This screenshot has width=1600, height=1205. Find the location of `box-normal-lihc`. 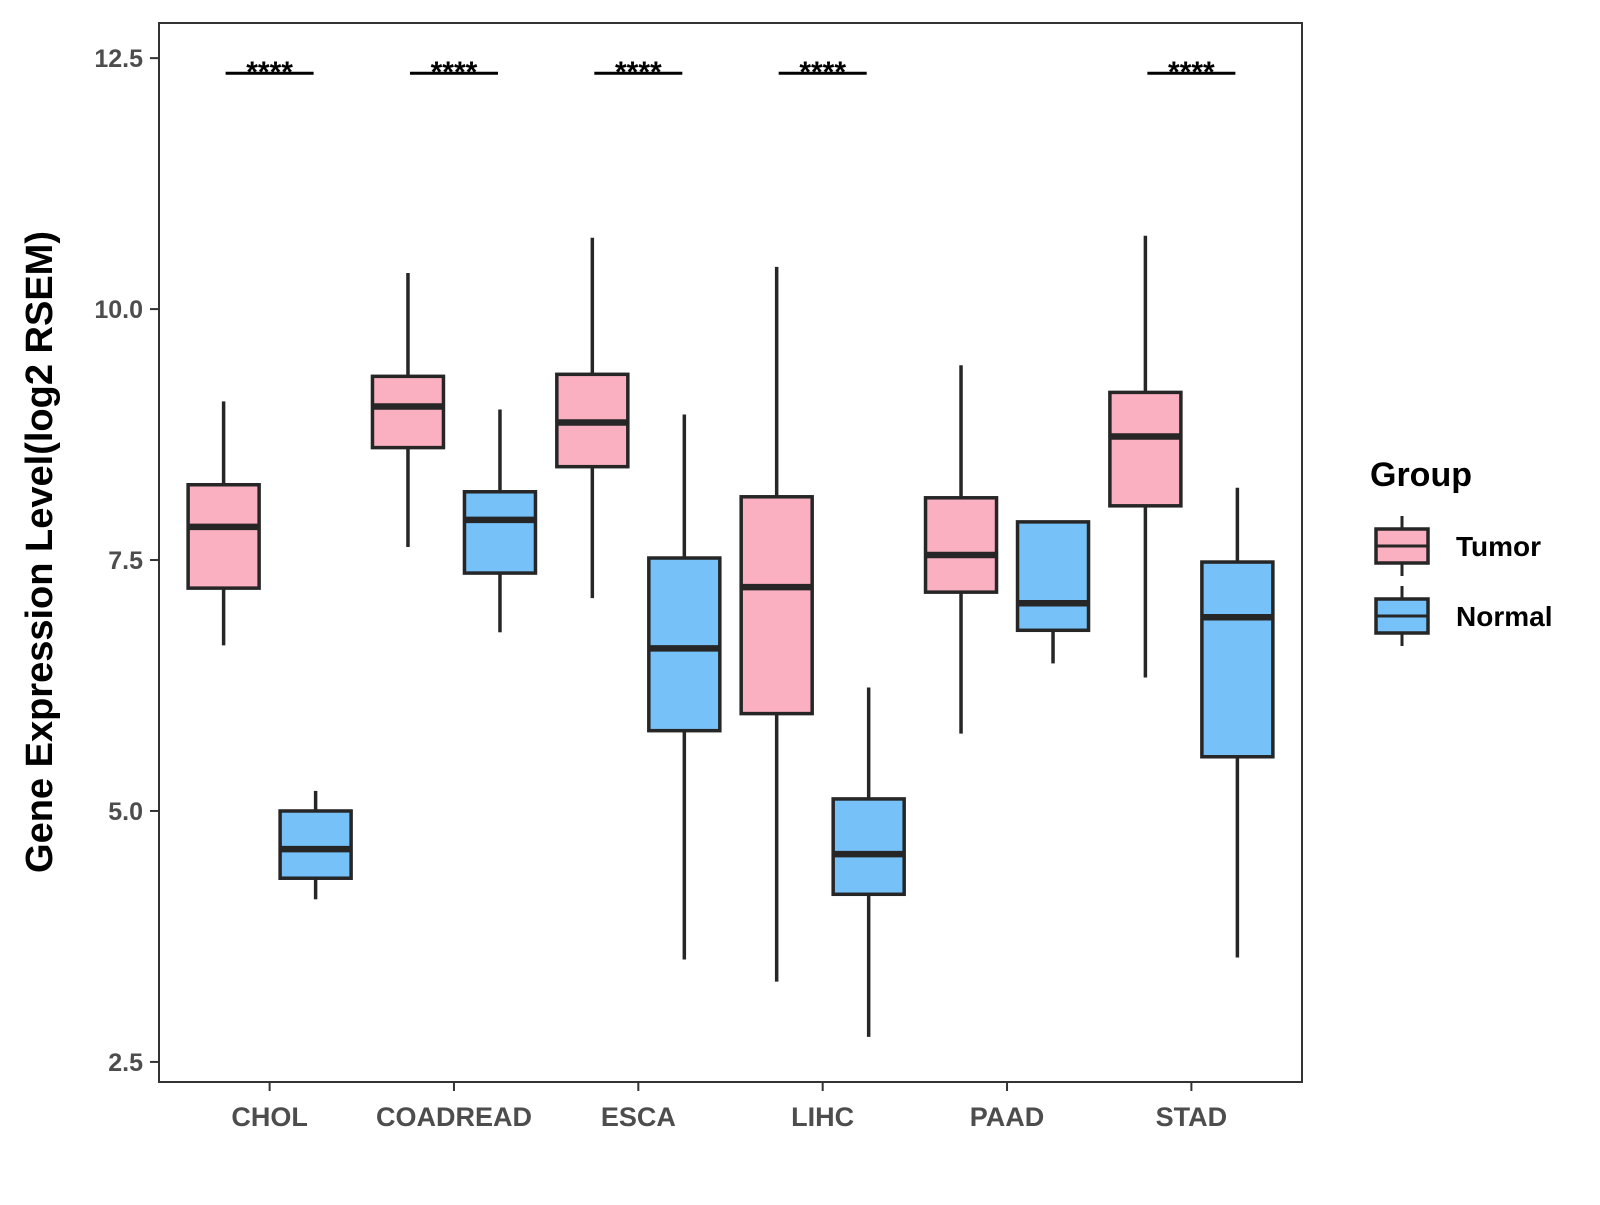

box-normal-lihc is located at coordinates (868, 862).